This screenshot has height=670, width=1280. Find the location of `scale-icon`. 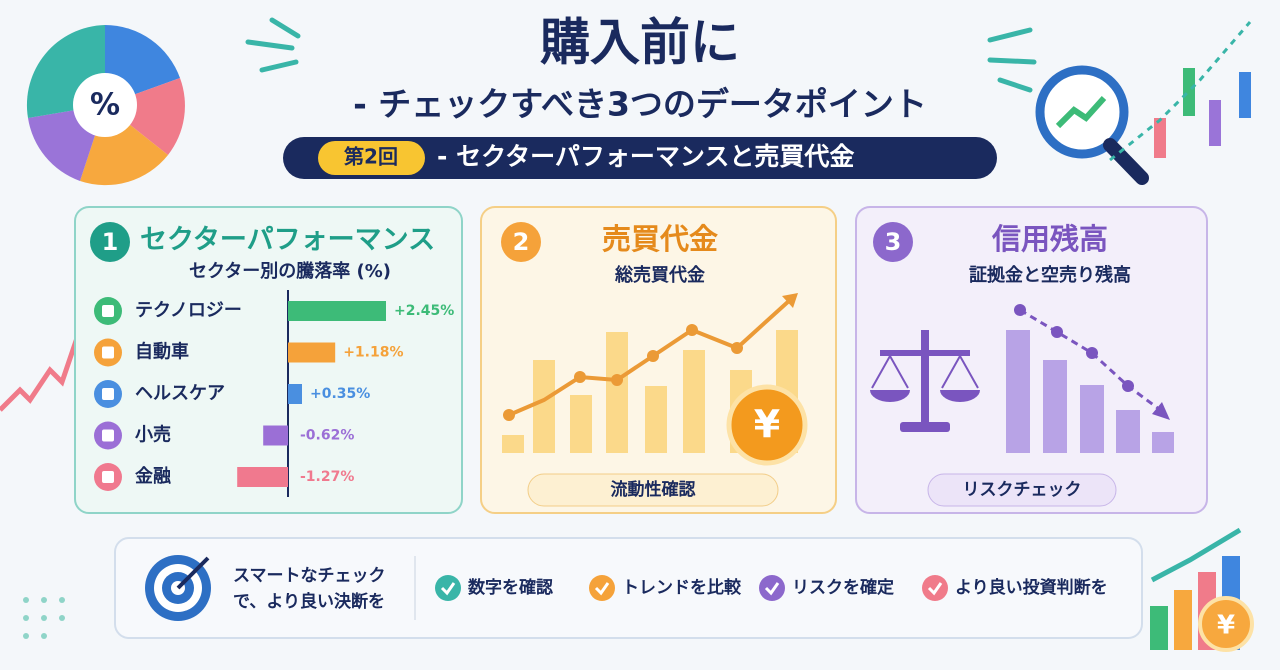

scale-icon is located at coordinates (925, 381).